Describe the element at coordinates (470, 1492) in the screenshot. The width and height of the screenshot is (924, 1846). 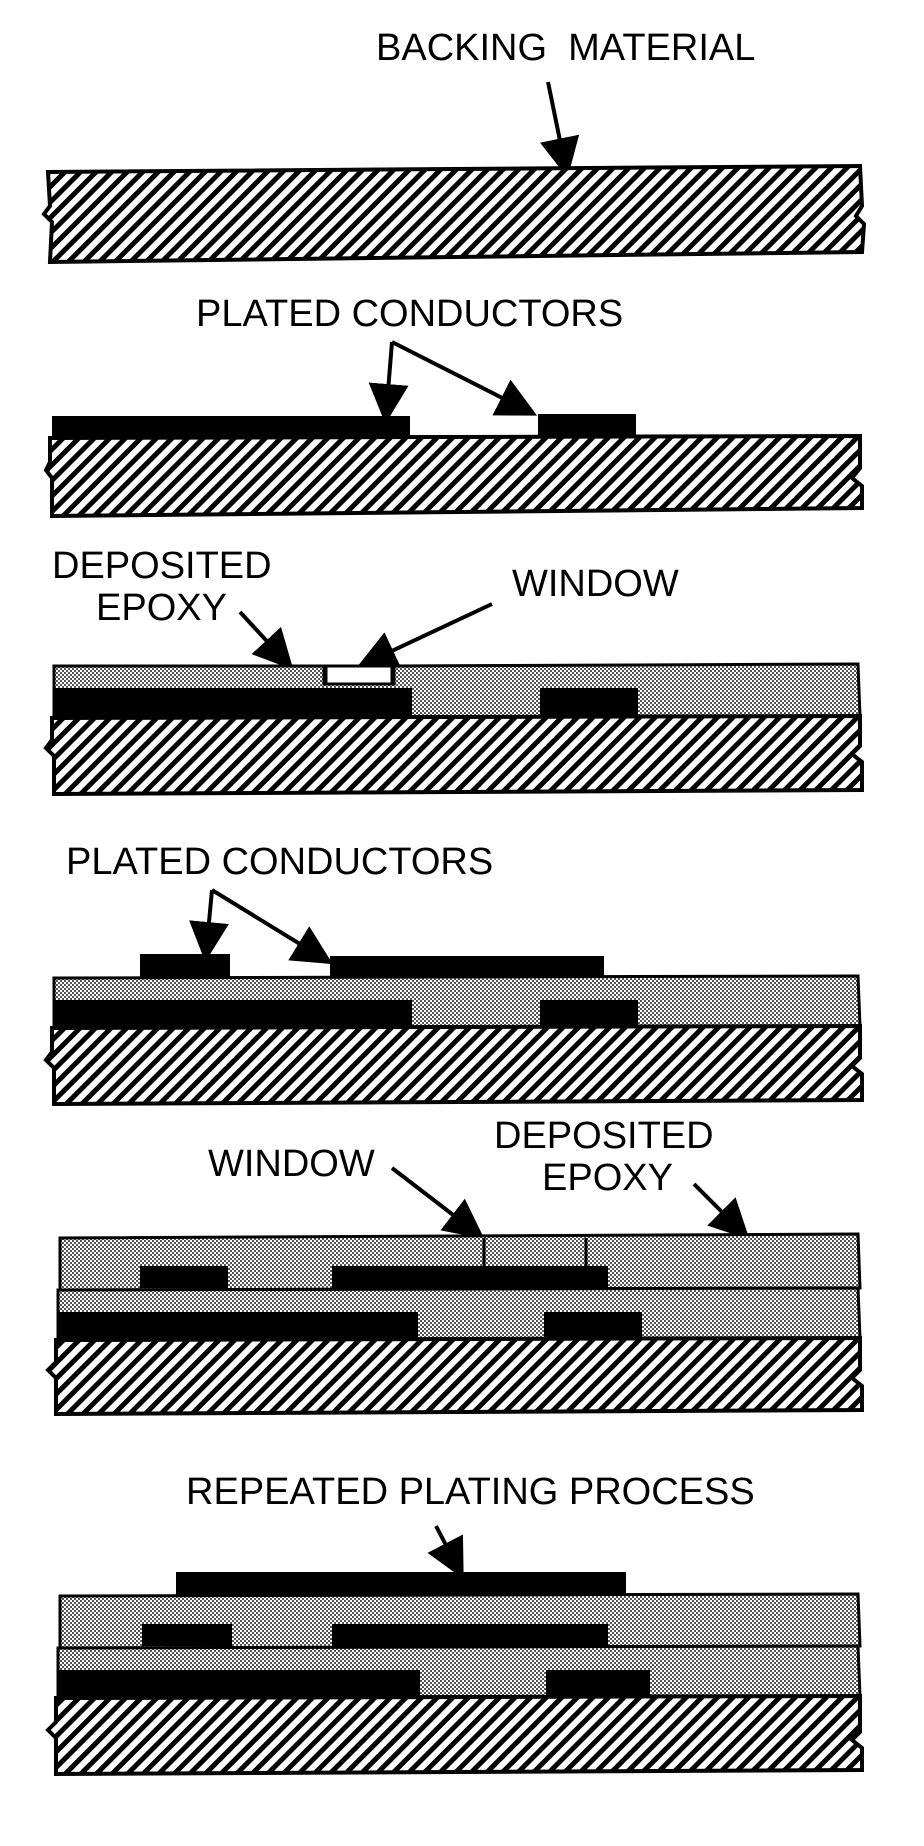
I see `label-repeated-plating: REPEATED PLATING PROCESS` at that location.